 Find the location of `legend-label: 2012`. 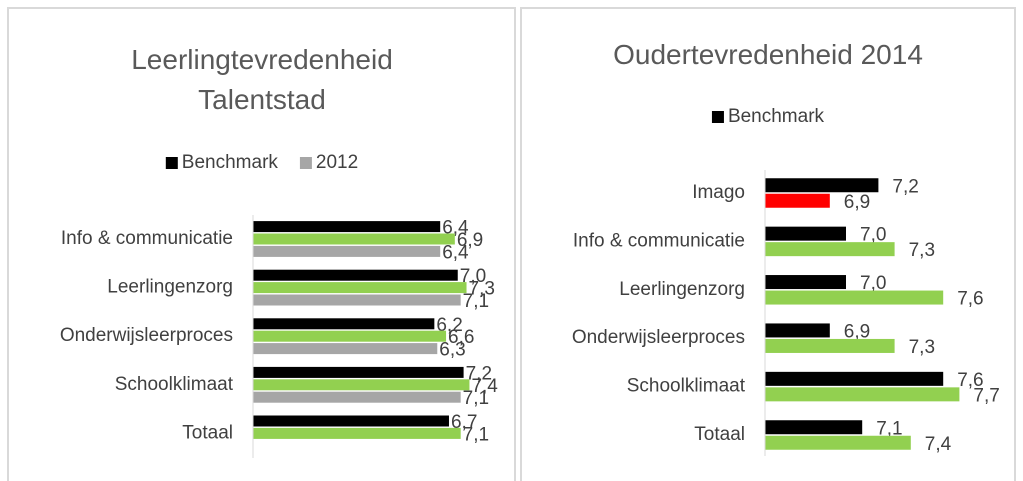

legend-label: 2012 is located at coordinates (337, 162).